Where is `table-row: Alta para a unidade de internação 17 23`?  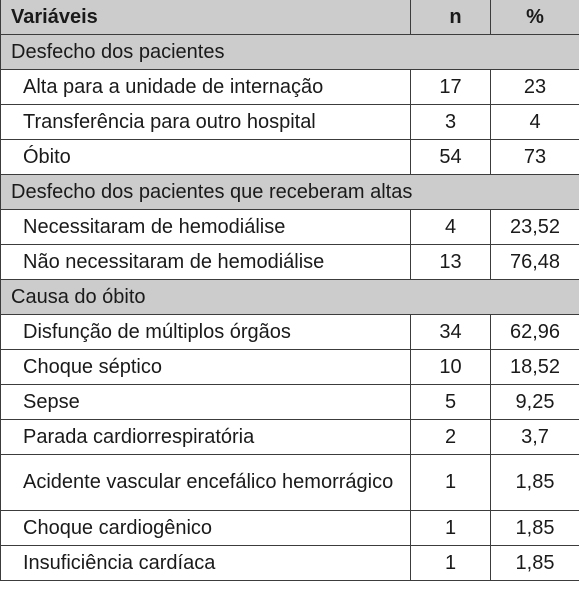 table-row: Alta para a unidade de internação 17 23 is located at coordinates (289, 86).